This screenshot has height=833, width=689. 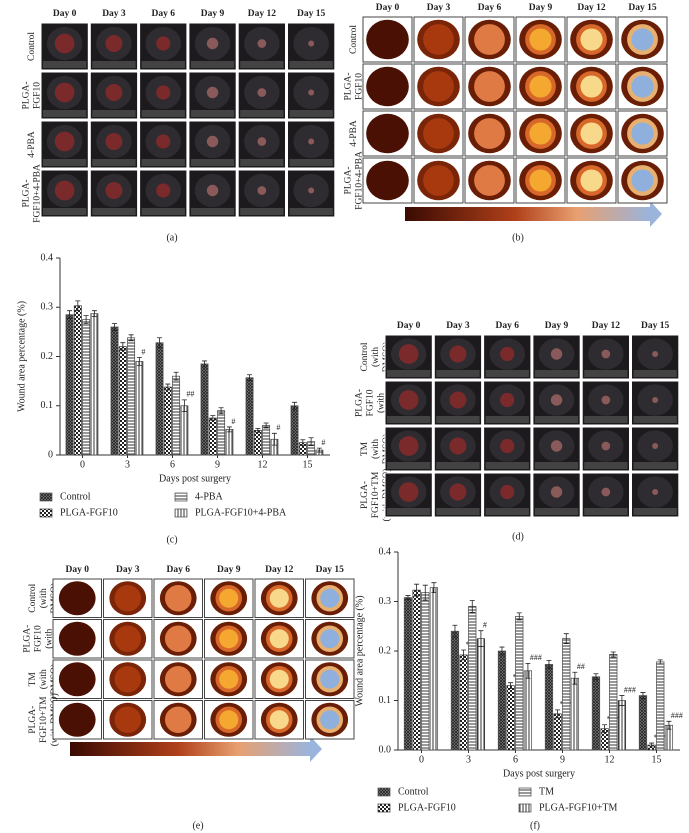 I want to click on y-tick-label: 0.2, so click(x=47, y=356).